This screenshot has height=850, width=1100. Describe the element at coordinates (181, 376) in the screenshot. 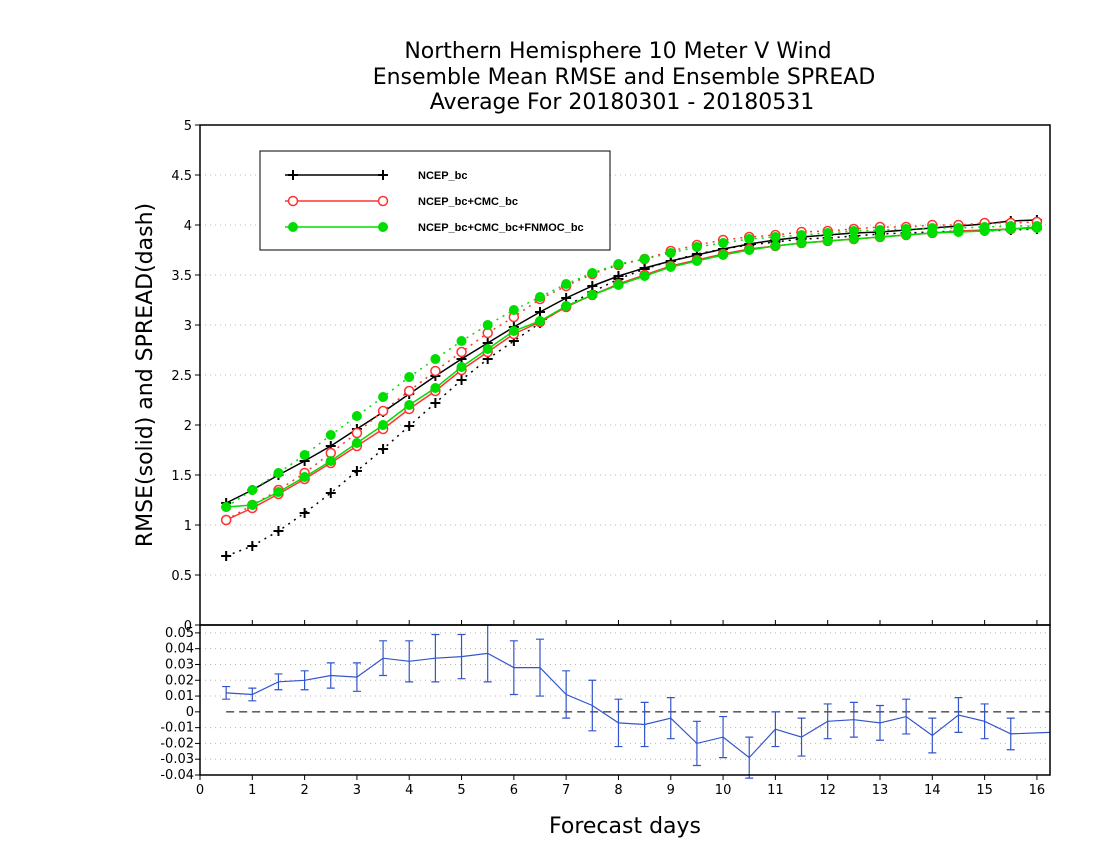

I see `top-y-tick-label: 2.5` at that location.